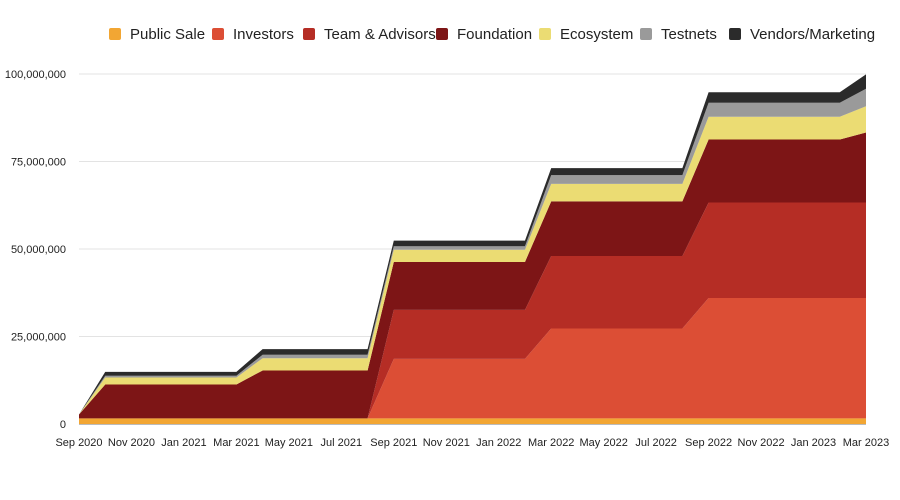 The image size is (900, 500). What do you see at coordinates (604, 443) in the screenshot?
I see `x-tick-label: May 2022` at bounding box center [604, 443].